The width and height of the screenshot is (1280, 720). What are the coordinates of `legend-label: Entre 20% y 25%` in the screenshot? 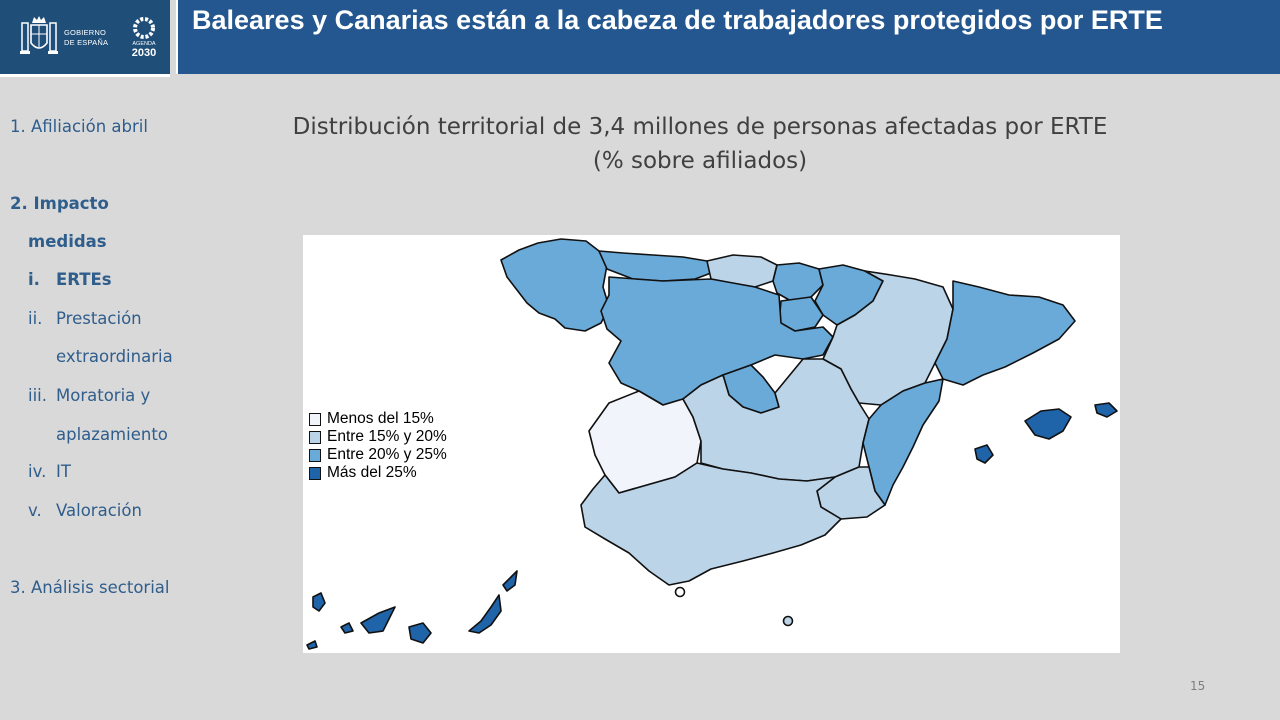 It's located at (387, 454).